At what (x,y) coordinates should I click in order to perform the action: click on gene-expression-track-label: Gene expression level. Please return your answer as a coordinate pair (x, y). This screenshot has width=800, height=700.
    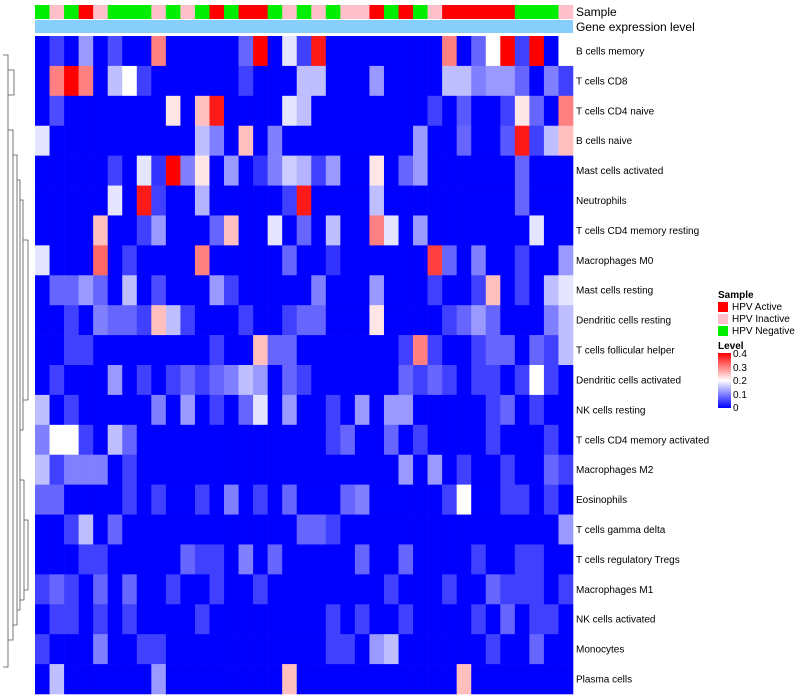
    Looking at the image, I should click on (635, 27).